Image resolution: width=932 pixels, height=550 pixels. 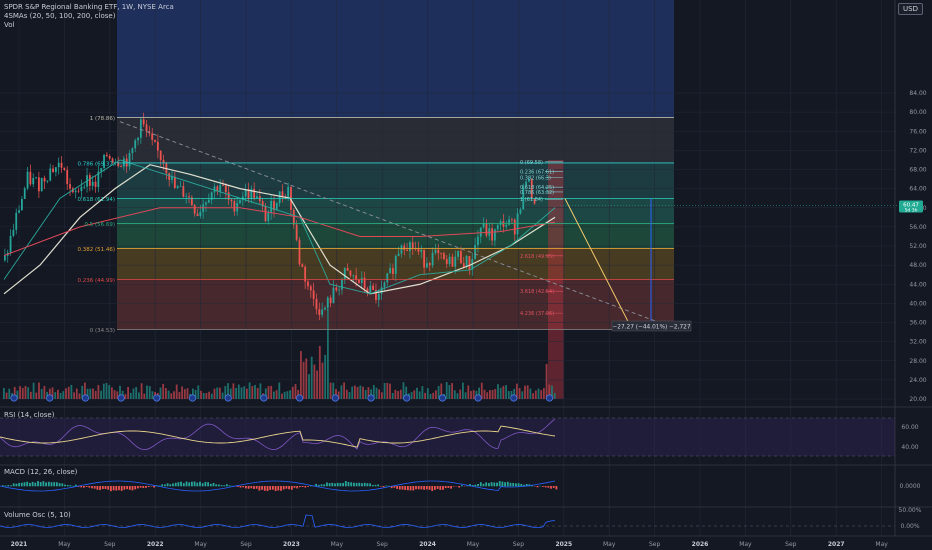 What do you see at coordinates (9, 25) in the screenshot?
I see `volume-legend: Vol` at bounding box center [9, 25].